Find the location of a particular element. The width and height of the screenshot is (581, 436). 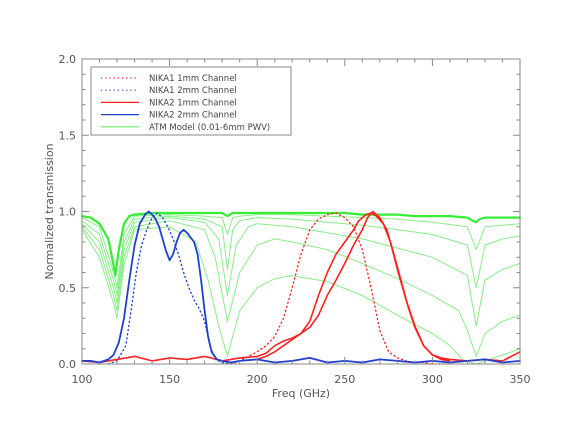

x-tick-label: 250 is located at coordinates (344, 379).